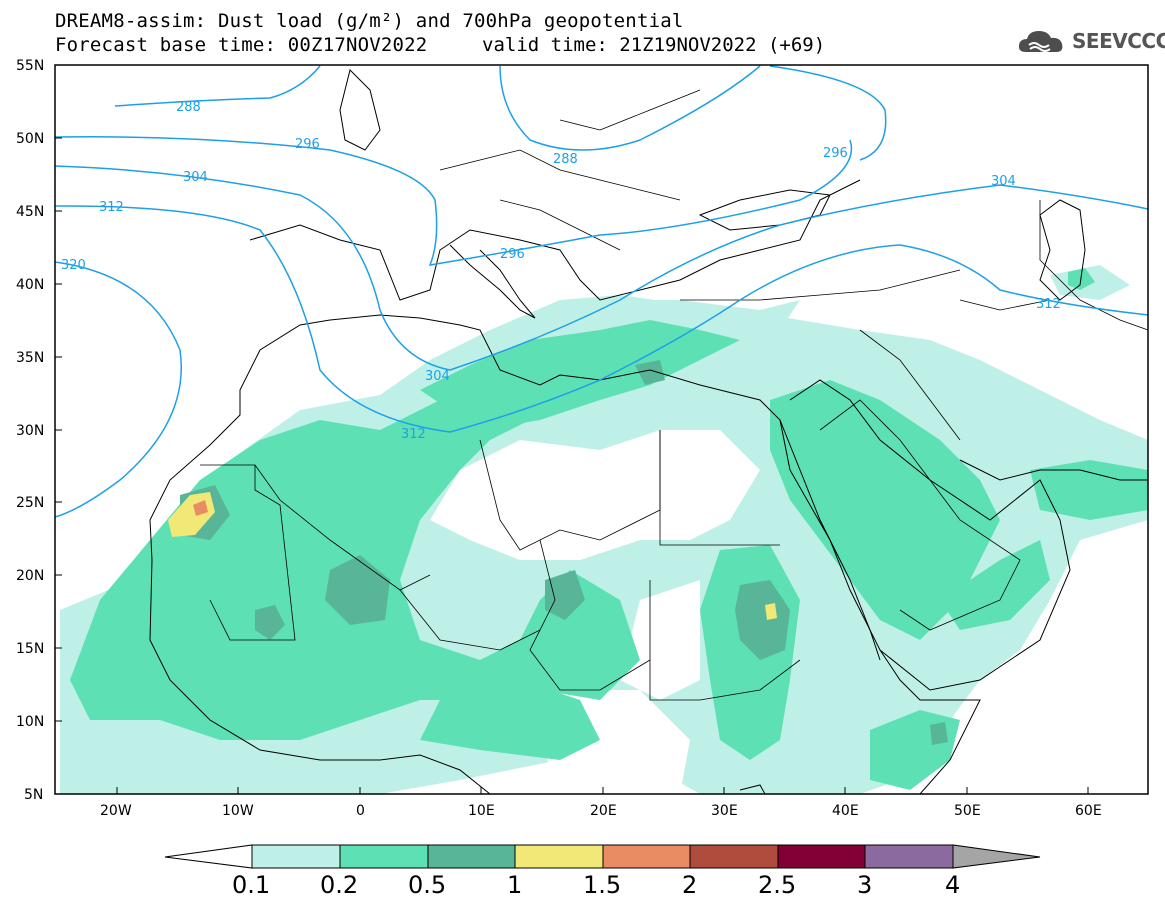  Describe the element at coordinates (910, 385) in the screenshot. I see `iraq-iran-border` at that location.